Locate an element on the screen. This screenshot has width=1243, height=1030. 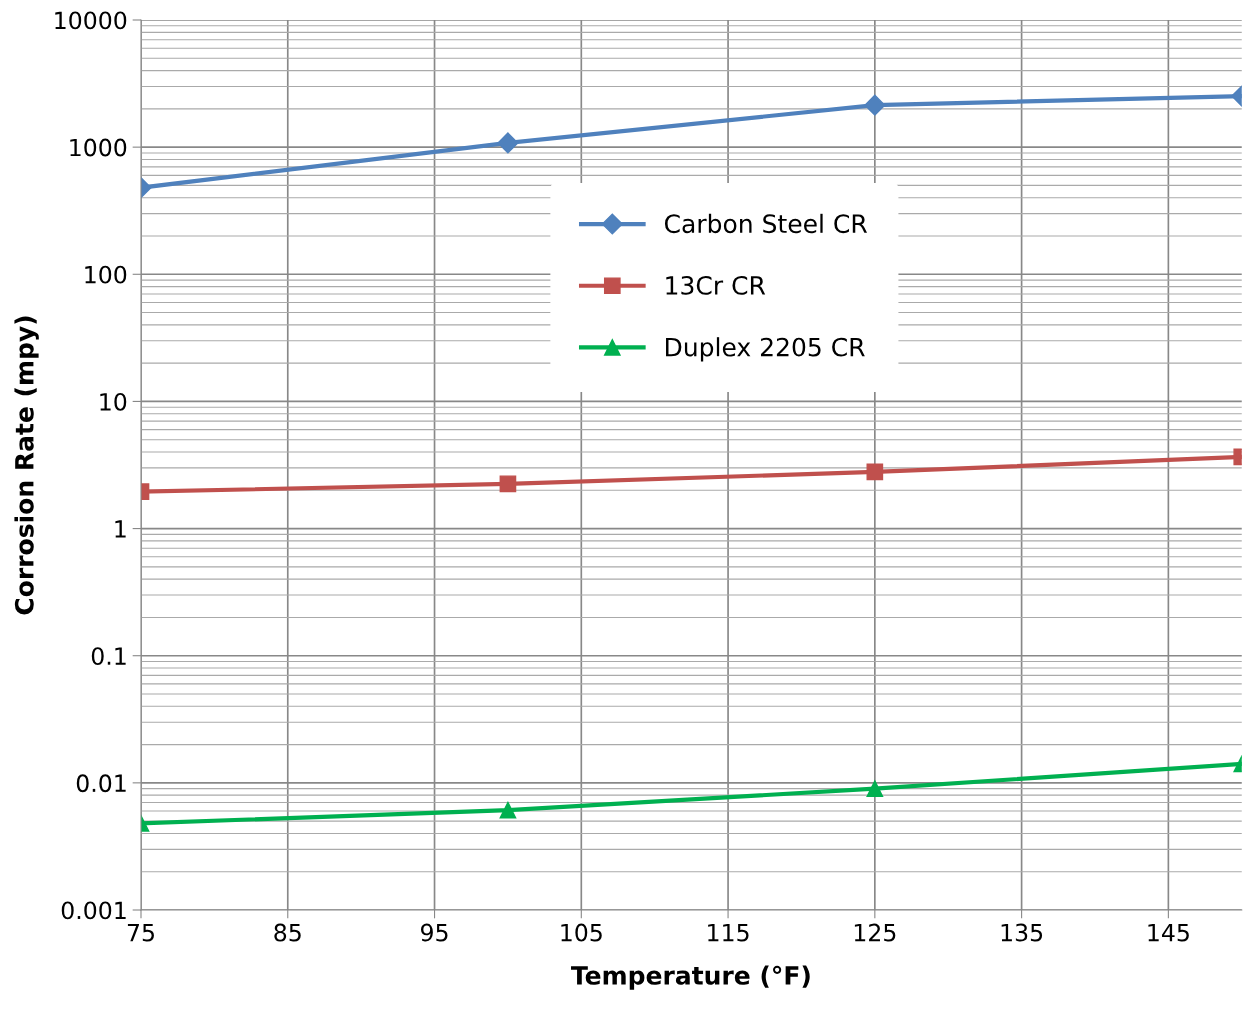
y-tick-label: 1 is located at coordinates (120, 529).